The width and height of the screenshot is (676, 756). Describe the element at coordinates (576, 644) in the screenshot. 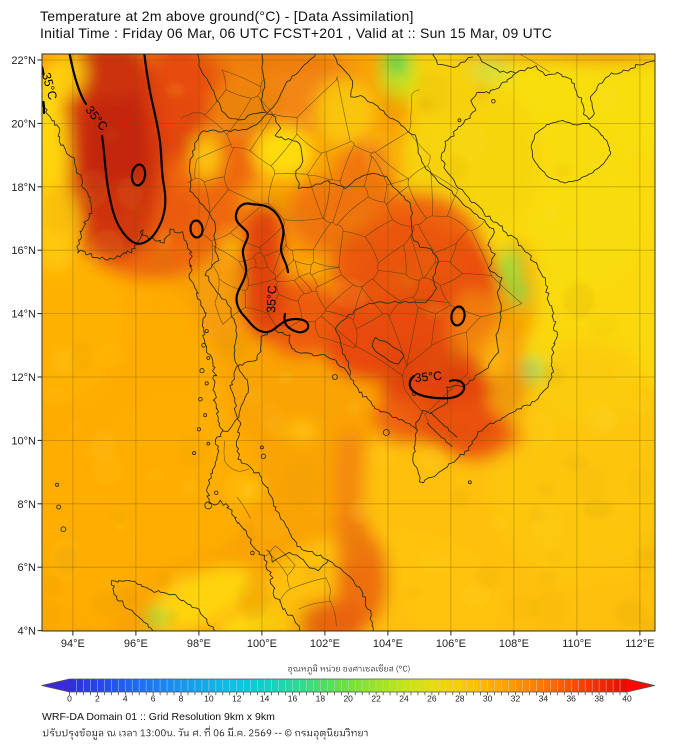

I see `svg-text: 110°E` at that location.